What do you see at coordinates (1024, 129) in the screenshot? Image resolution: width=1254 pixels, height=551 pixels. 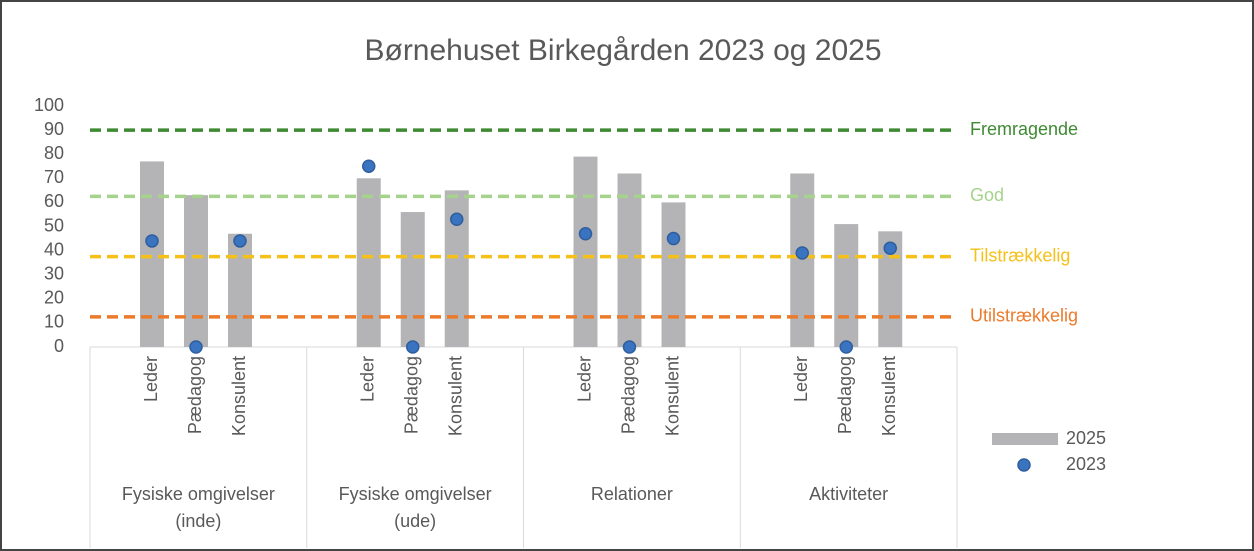 I see `reference-label: Fremragende` at bounding box center [1024, 129].